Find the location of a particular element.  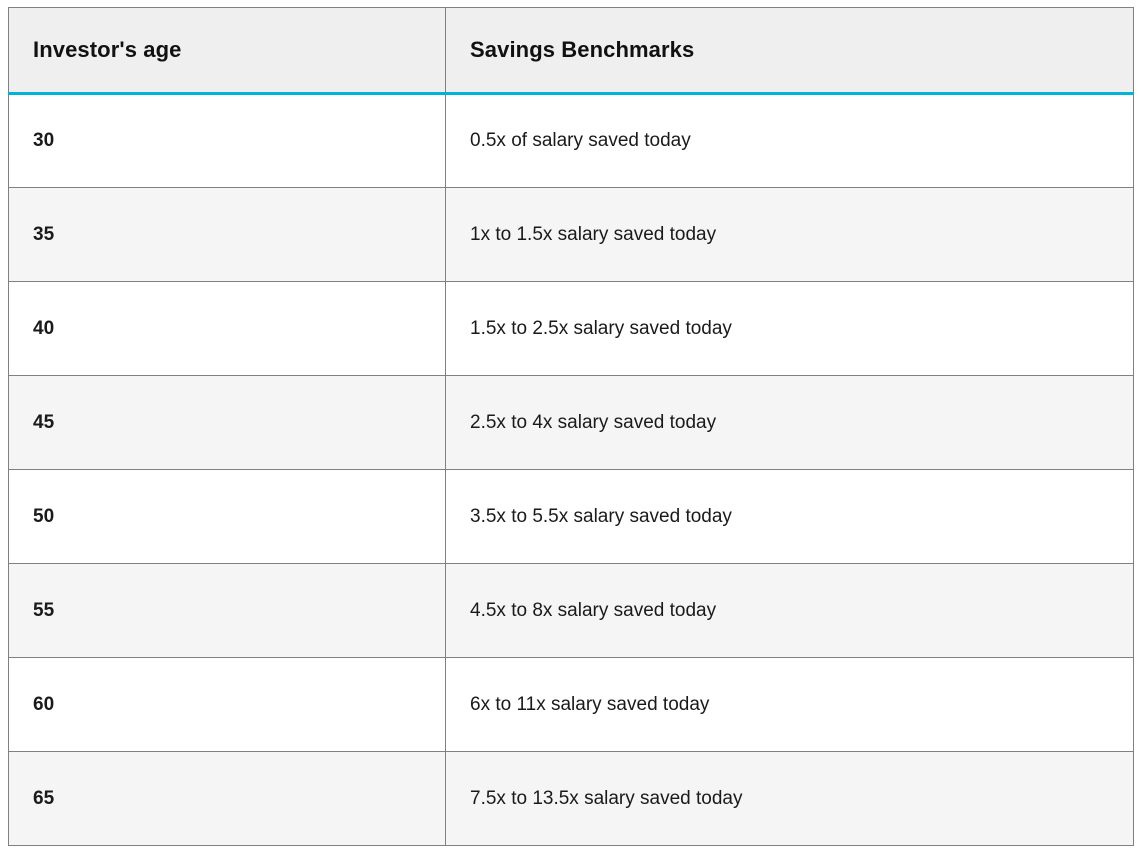

table-row: 40 1.5x to 2.5x salary saved today is located at coordinates (571, 328).